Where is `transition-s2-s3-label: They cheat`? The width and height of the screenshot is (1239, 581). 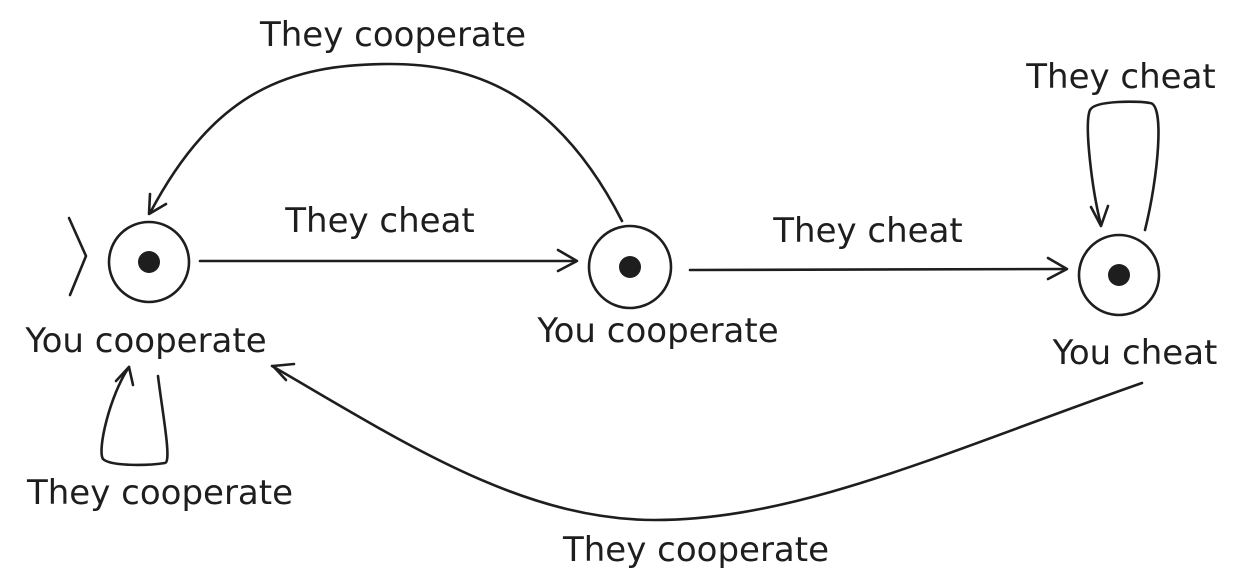
transition-s2-s3-label: They cheat is located at coordinates (867, 231).